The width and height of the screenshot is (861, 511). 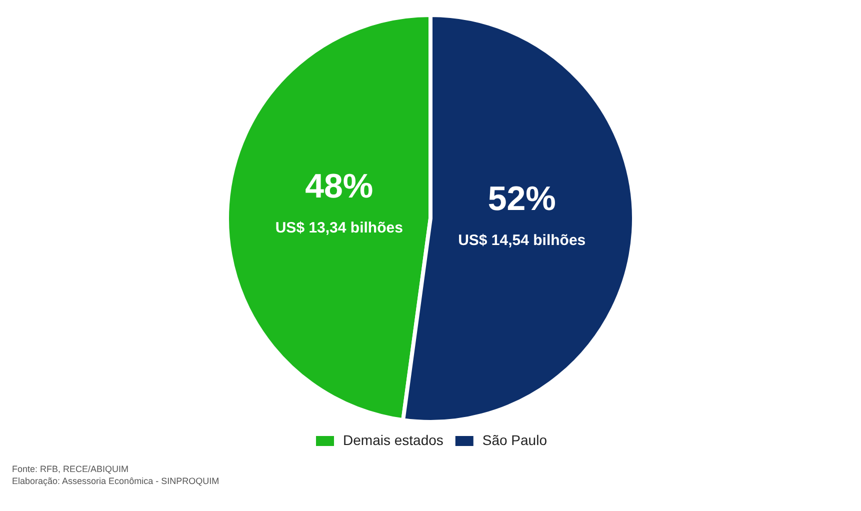 I want to click on data-label: 48% US$ 13,34 bilhões, so click(x=339, y=202).